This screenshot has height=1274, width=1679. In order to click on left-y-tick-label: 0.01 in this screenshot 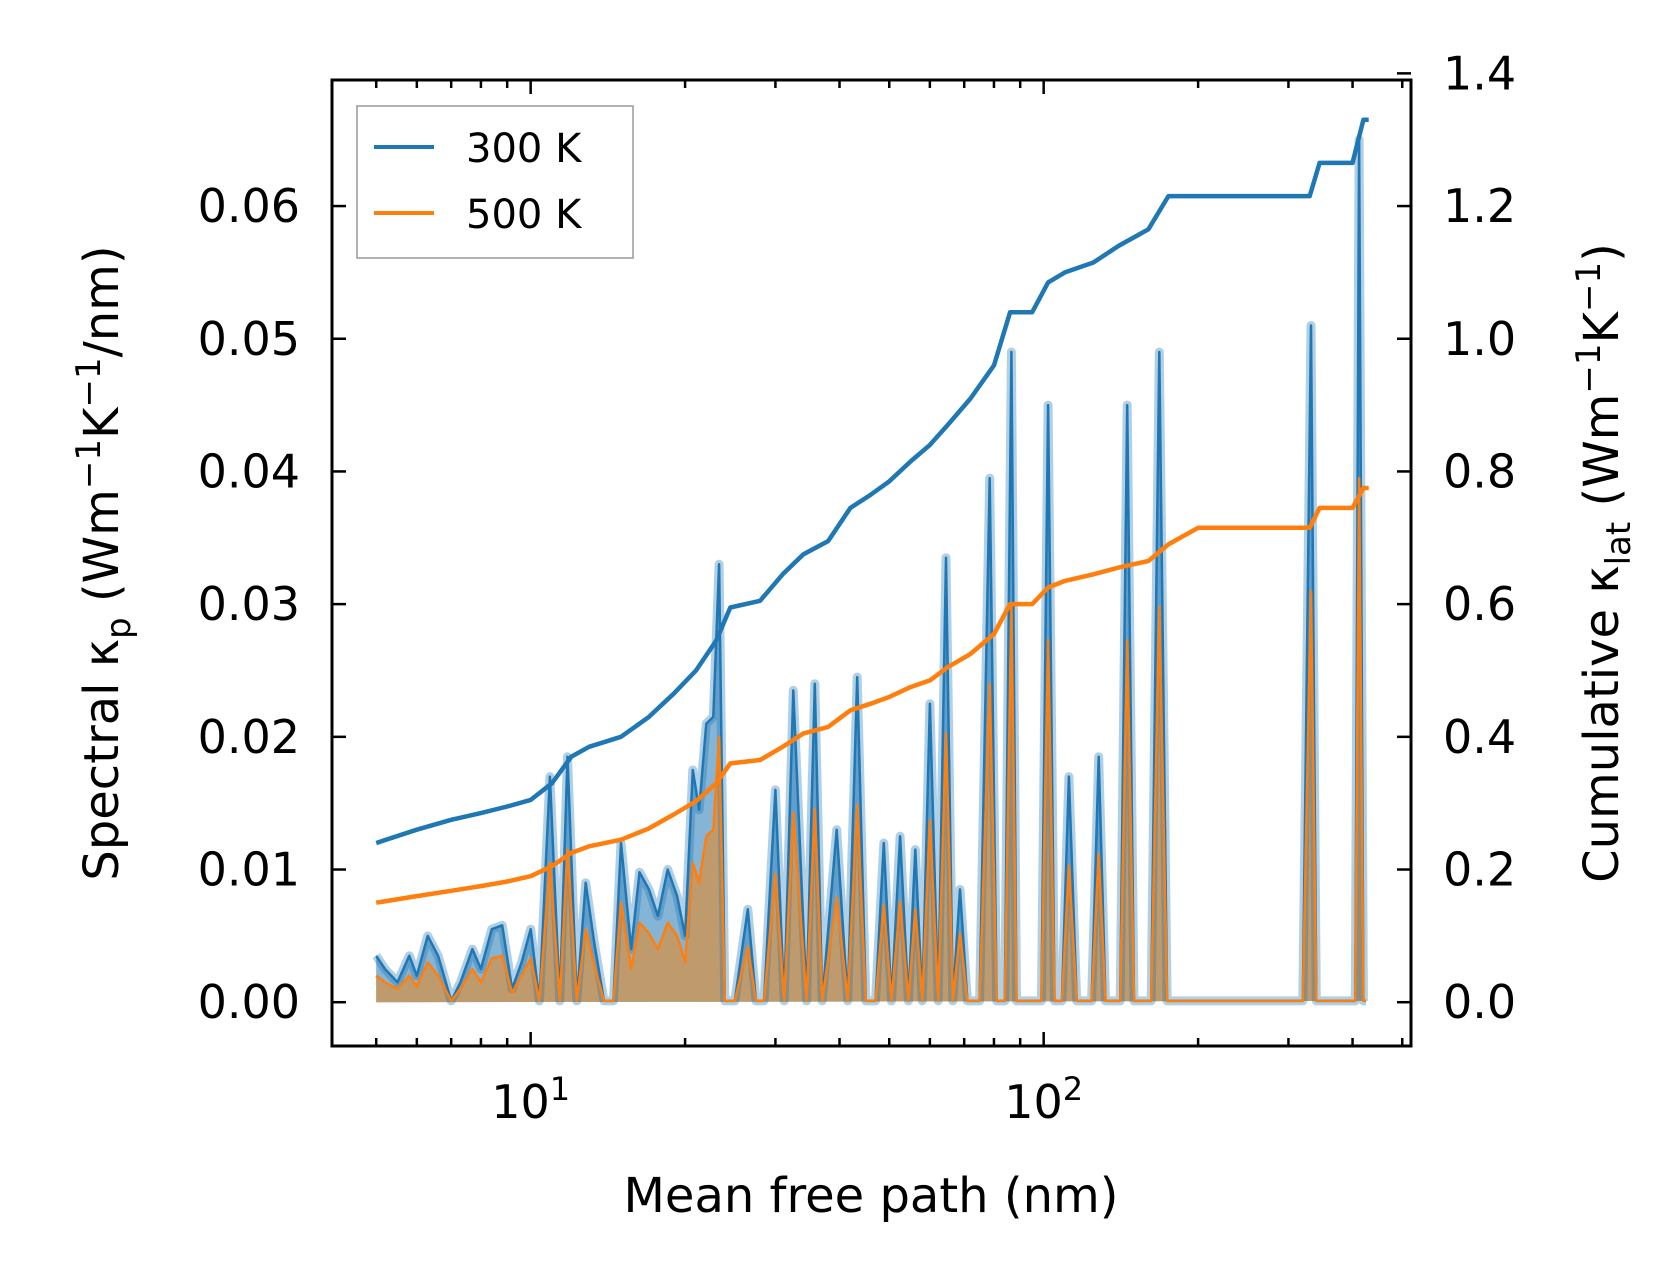, I will do `click(249, 870)`.